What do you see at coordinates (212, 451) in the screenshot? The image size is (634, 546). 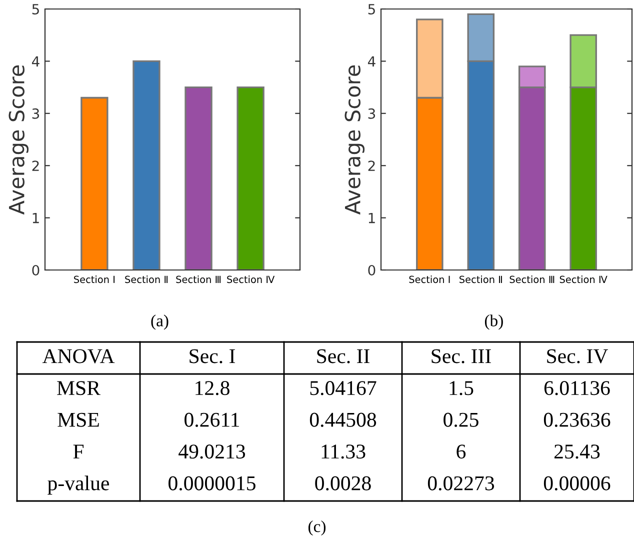 I see `text: 49.0213` at bounding box center [212, 451].